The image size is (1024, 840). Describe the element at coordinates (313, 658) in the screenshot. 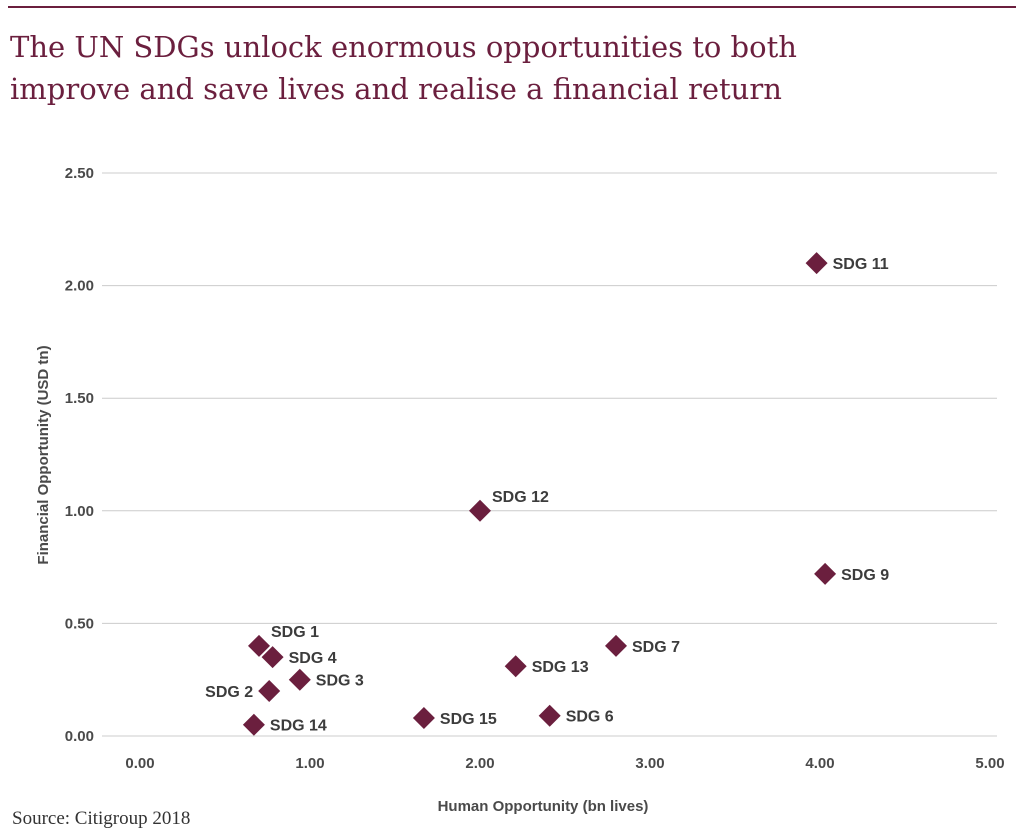

I see `point-label: SDG 4` at that location.